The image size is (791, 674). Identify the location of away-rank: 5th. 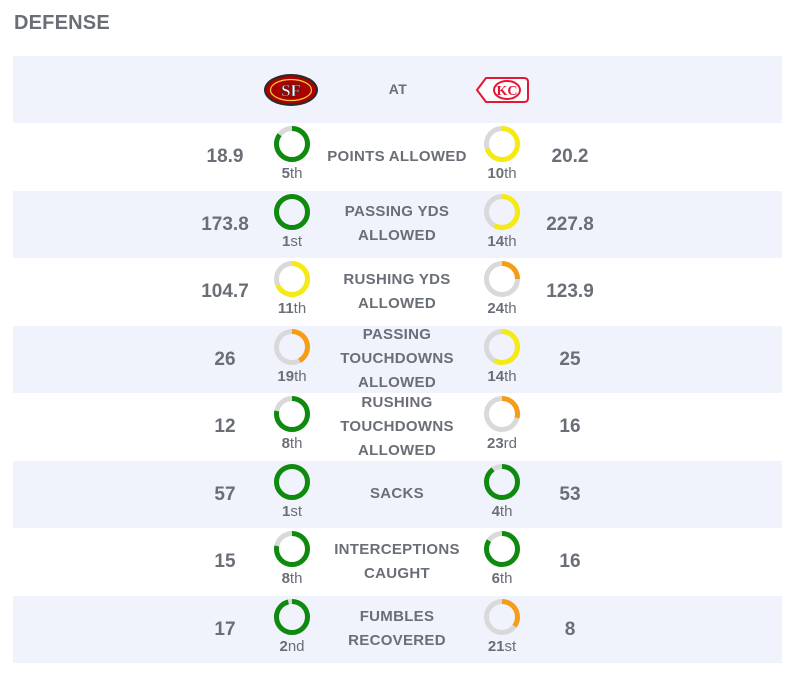
(292, 173).